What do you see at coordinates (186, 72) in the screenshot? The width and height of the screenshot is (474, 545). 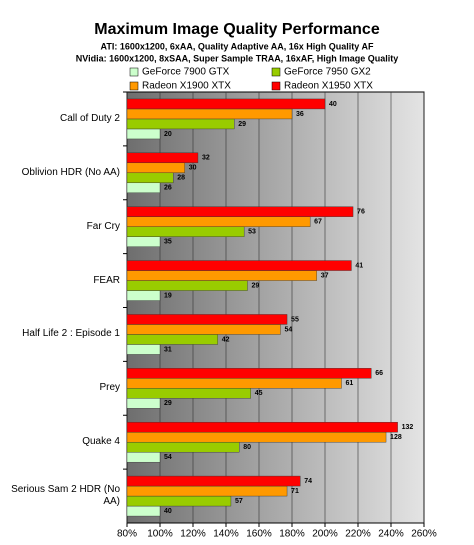 I see `legend-label: GeForce 7900 GTX` at bounding box center [186, 72].